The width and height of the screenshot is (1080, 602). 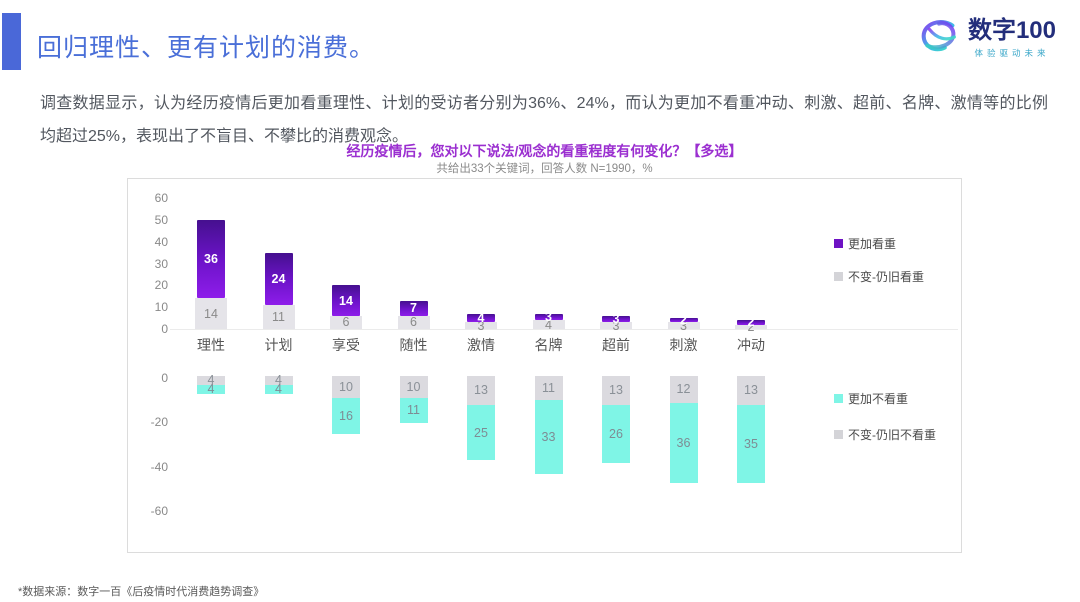 I want to click on y-axis-tick-bottom: 0, so click(x=164, y=378).